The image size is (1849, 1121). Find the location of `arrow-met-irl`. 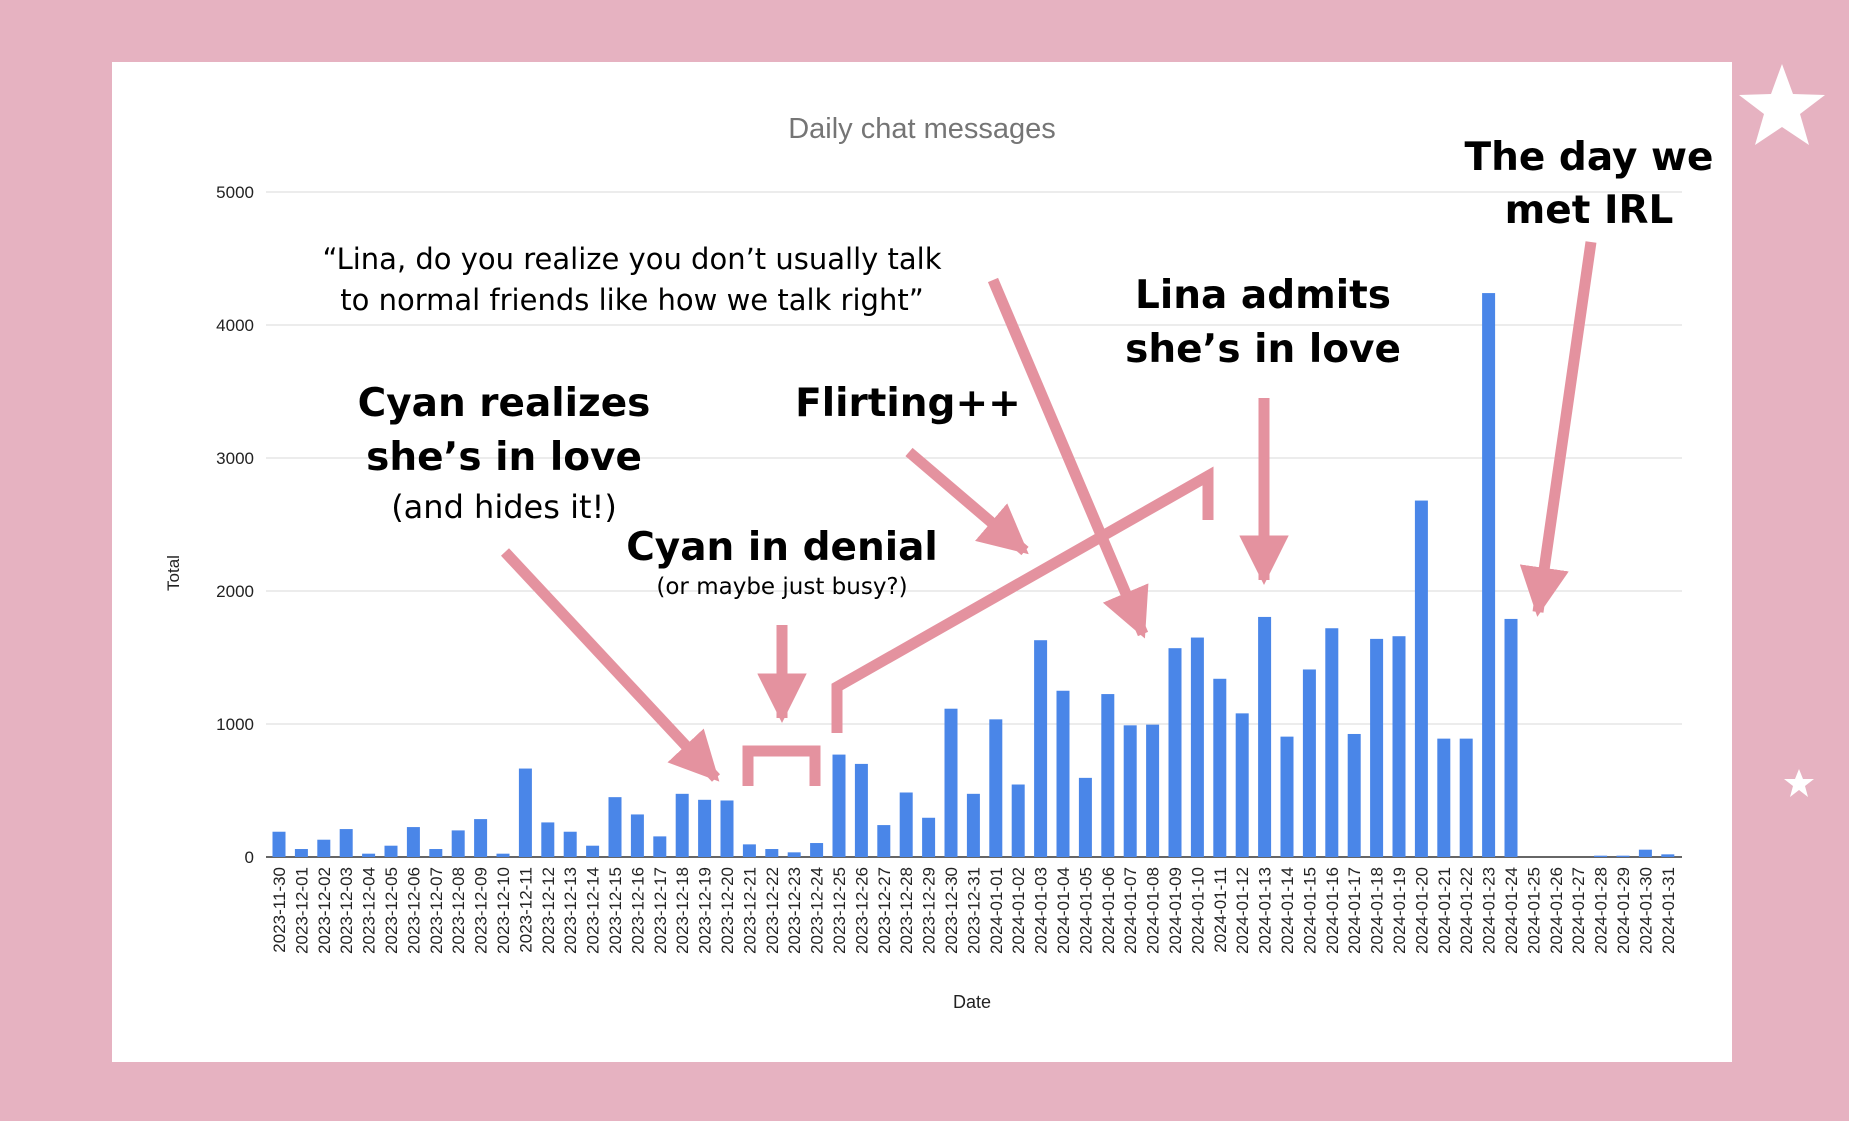

arrow-met-irl is located at coordinates (1558, 429).